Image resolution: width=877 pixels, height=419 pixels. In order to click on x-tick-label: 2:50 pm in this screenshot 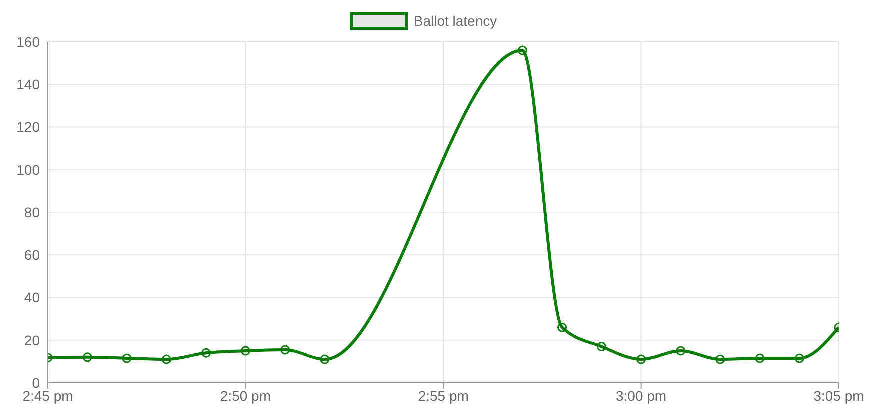, I will do `click(245, 396)`.